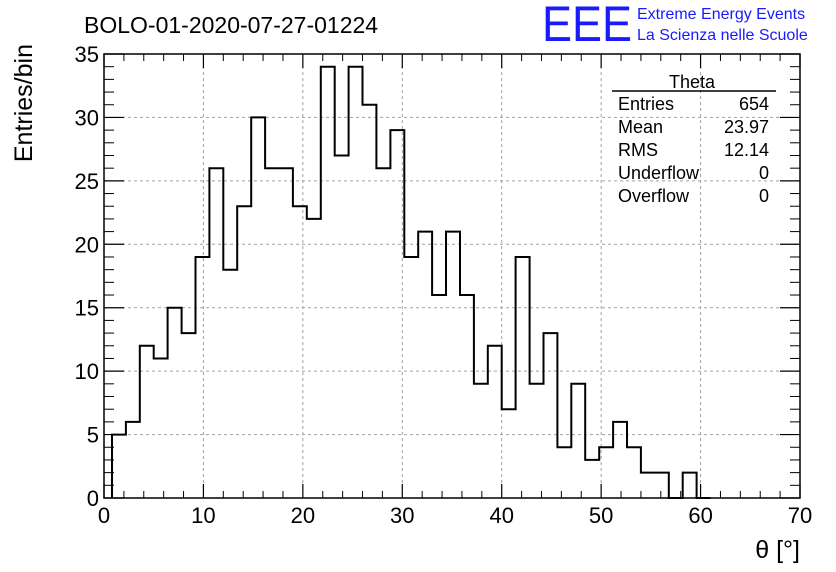 The height and width of the screenshot is (572, 836). I want to click on x-tick-label: 40, so click(501, 515).